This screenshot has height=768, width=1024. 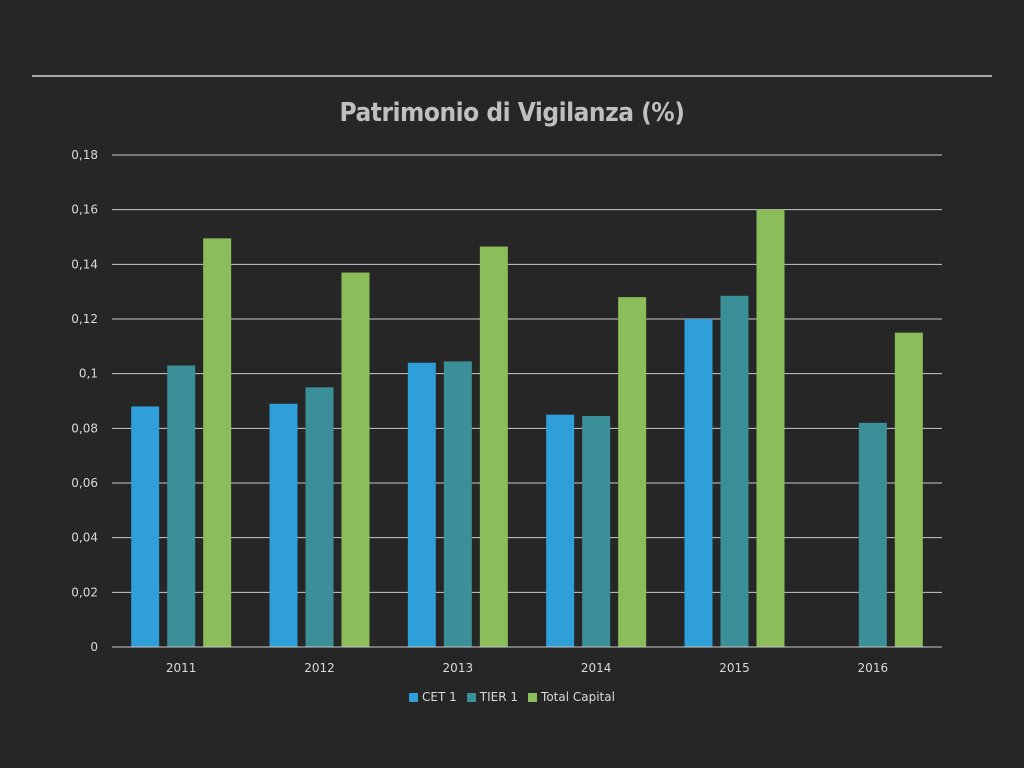 I want to click on x-tick-label: 2016, so click(x=873, y=668).